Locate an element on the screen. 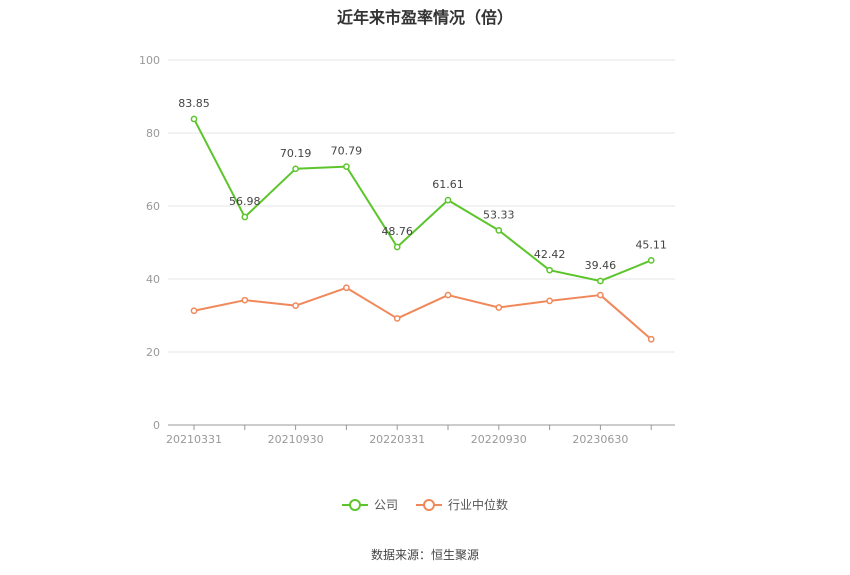  x-tick-label: 20230630 is located at coordinates (600, 439).